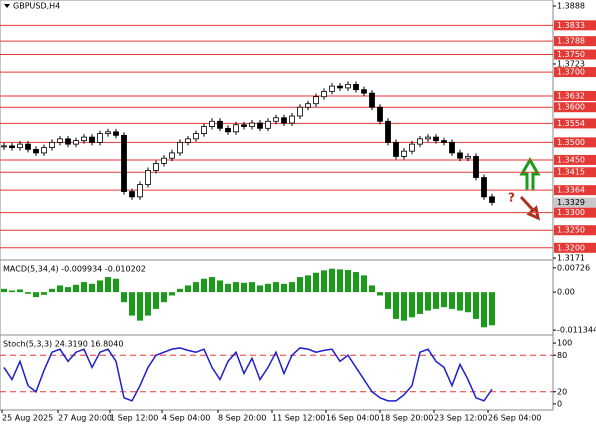 The image size is (596, 425). I want to click on x-tick-label: 18 Sep 20:00, so click(406, 418).